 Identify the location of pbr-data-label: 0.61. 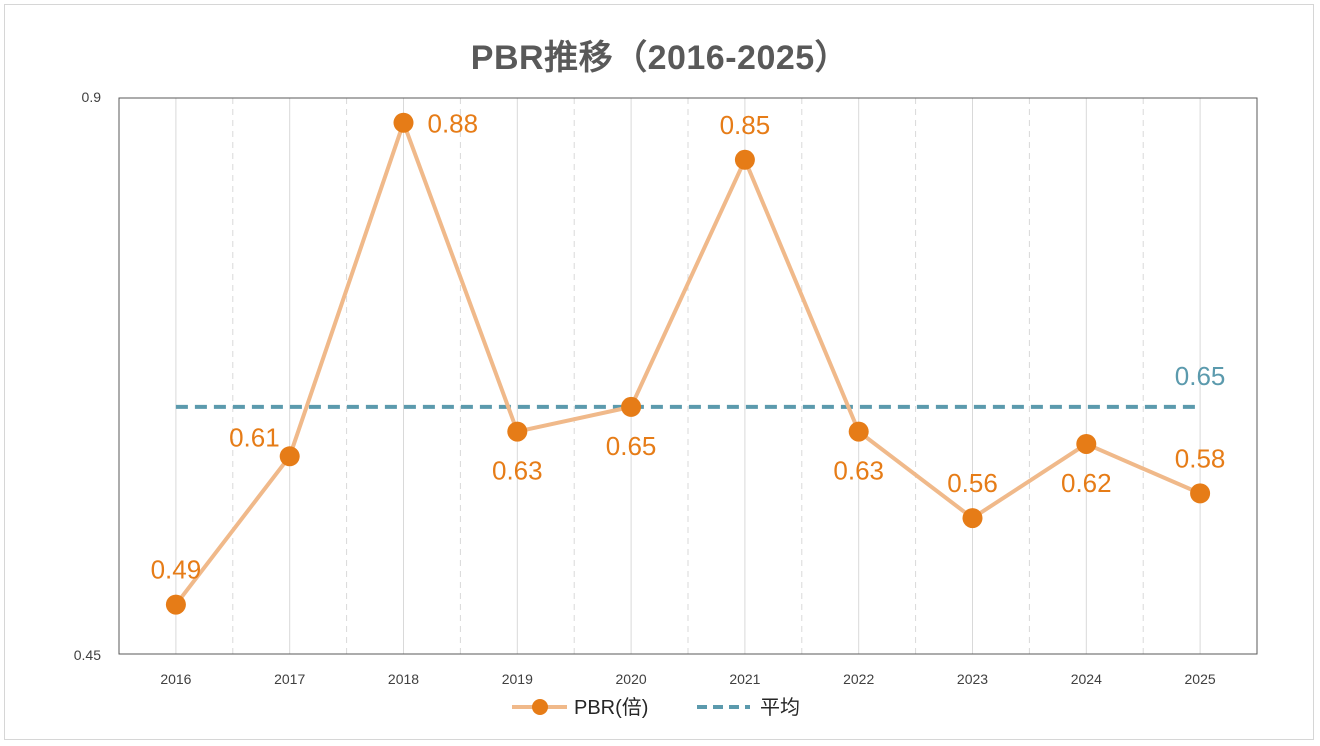
(254, 437).